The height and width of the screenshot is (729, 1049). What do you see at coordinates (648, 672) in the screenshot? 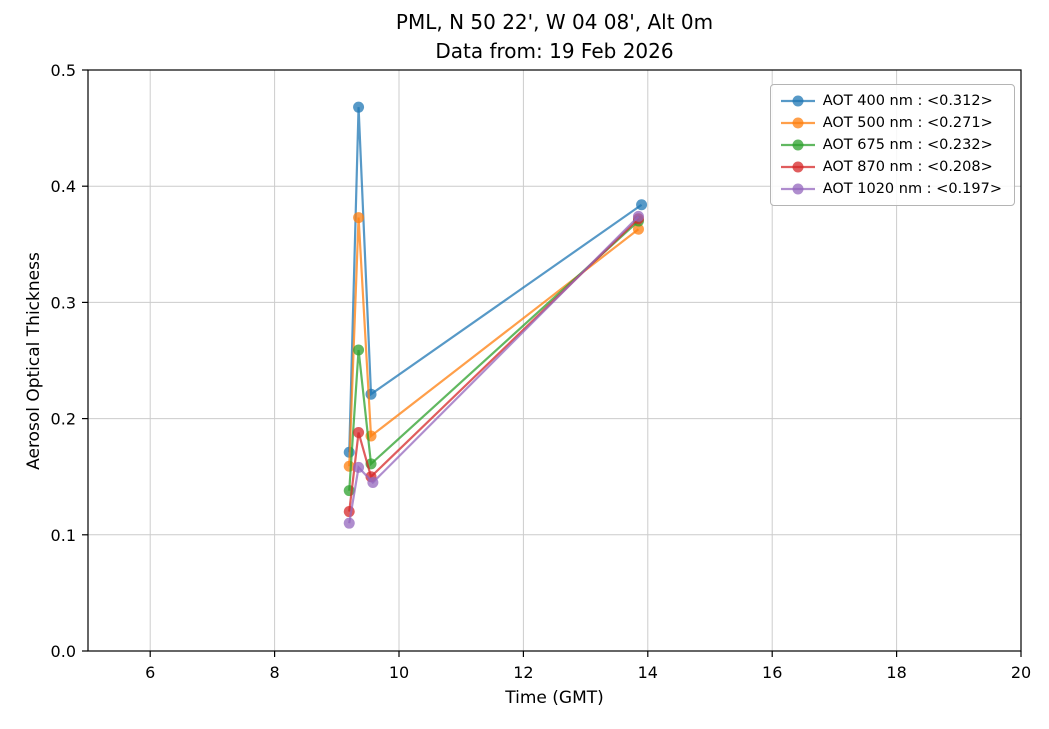
I see `x-tick-label: 14` at bounding box center [648, 672].